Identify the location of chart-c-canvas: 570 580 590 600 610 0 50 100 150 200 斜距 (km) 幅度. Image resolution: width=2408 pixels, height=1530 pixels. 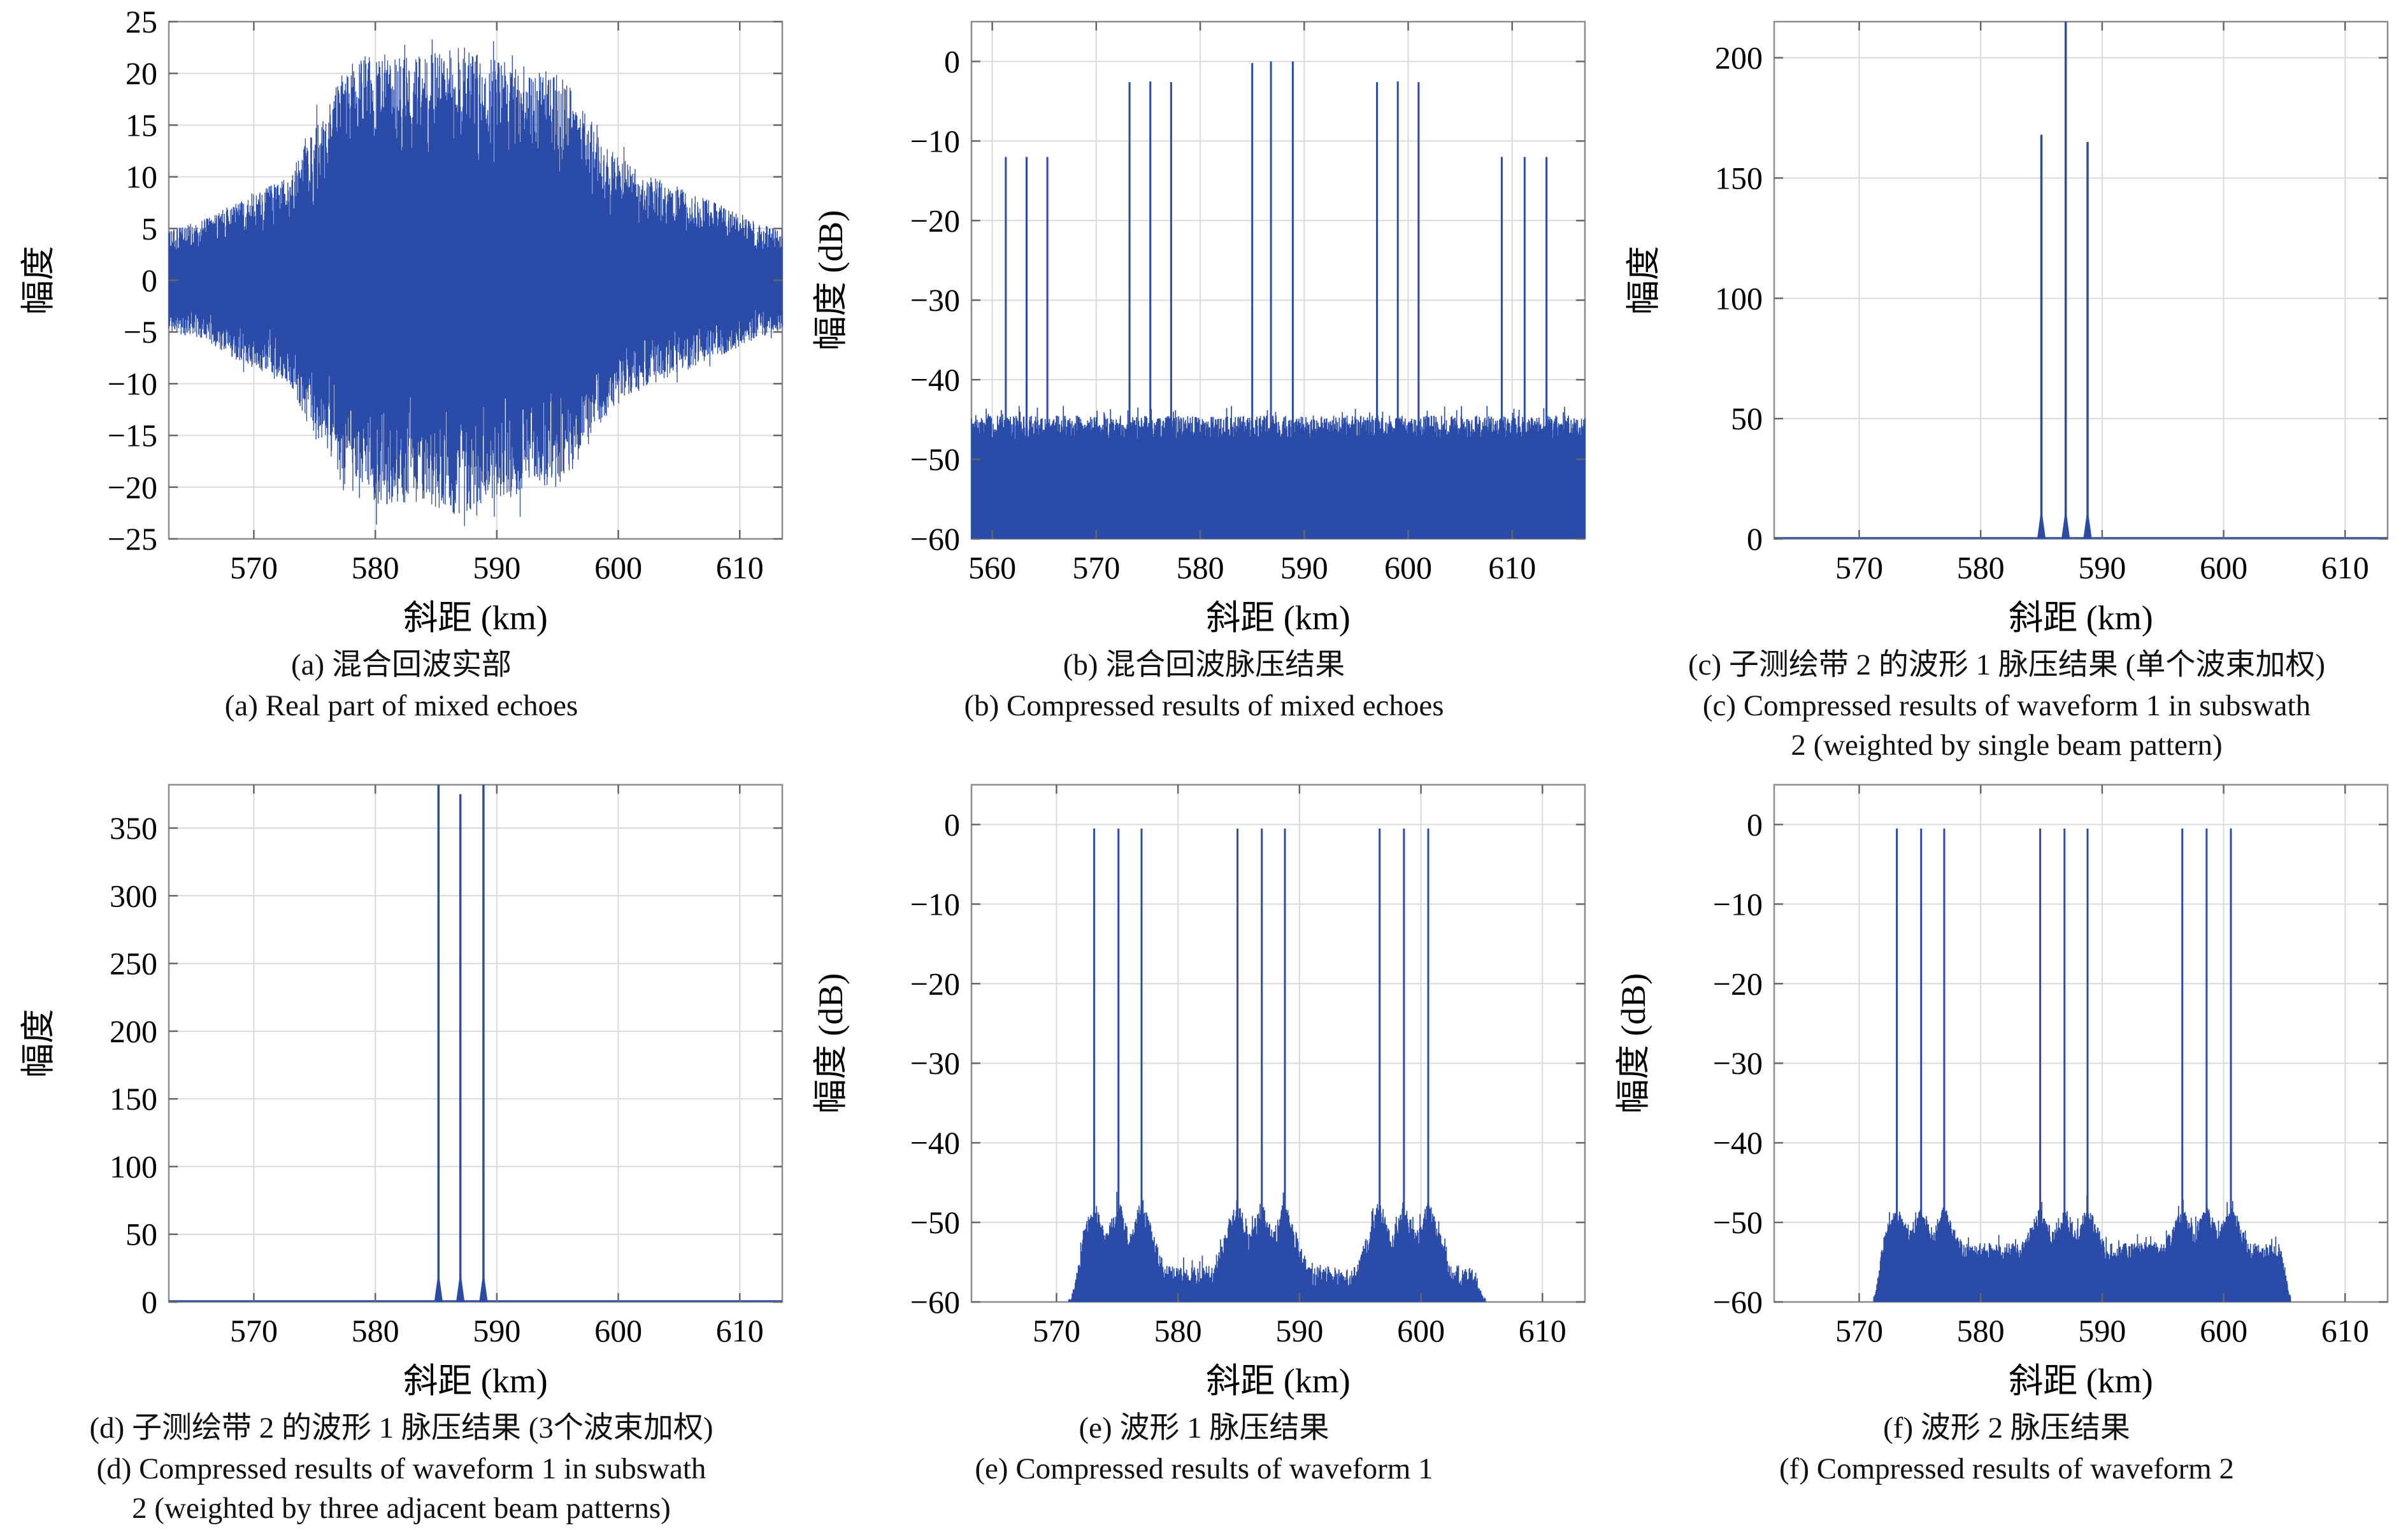
(2006, 329).